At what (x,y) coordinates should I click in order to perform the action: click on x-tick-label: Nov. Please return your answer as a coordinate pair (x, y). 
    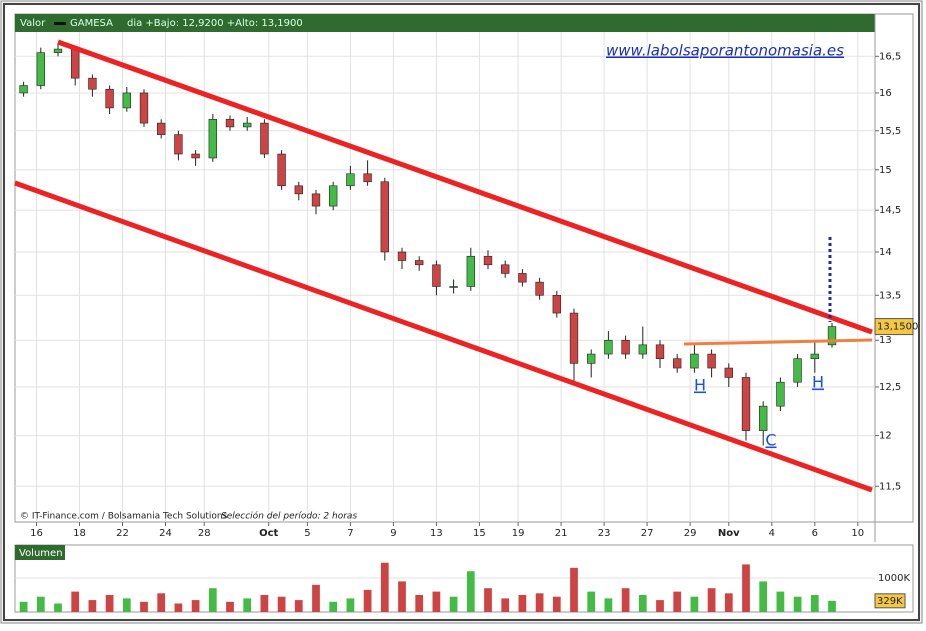
    Looking at the image, I should click on (729, 533).